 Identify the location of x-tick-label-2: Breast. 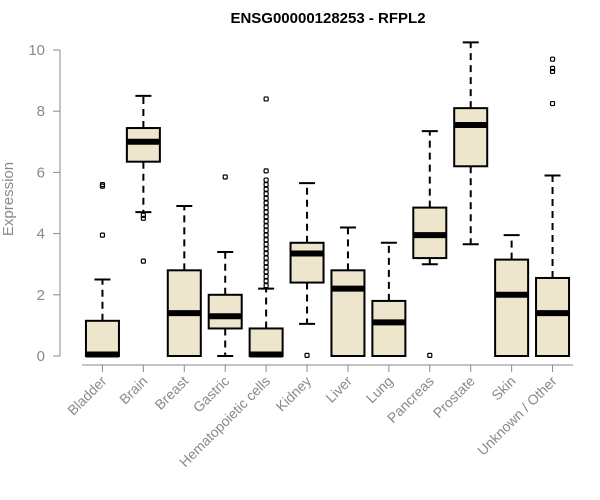
(171, 393).